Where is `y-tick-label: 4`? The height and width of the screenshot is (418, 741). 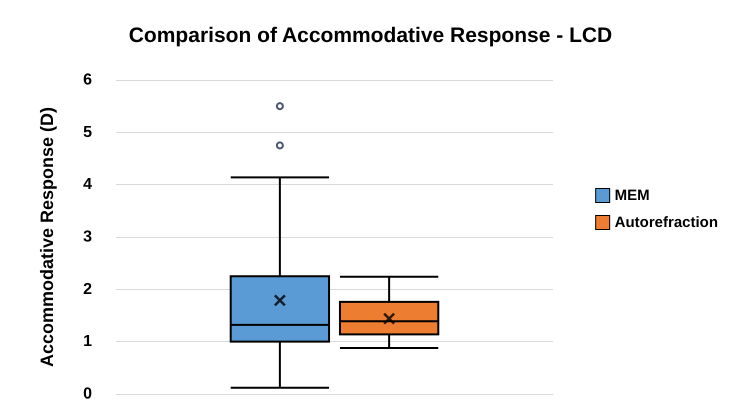 y-tick-label: 4 is located at coordinates (87, 185).